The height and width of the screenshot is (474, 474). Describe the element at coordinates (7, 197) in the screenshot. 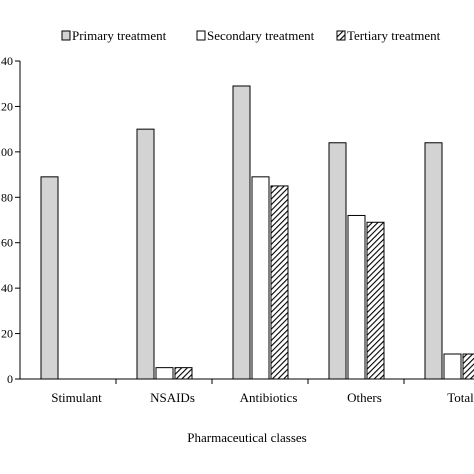

I see `y-tick-label: 80` at that location.